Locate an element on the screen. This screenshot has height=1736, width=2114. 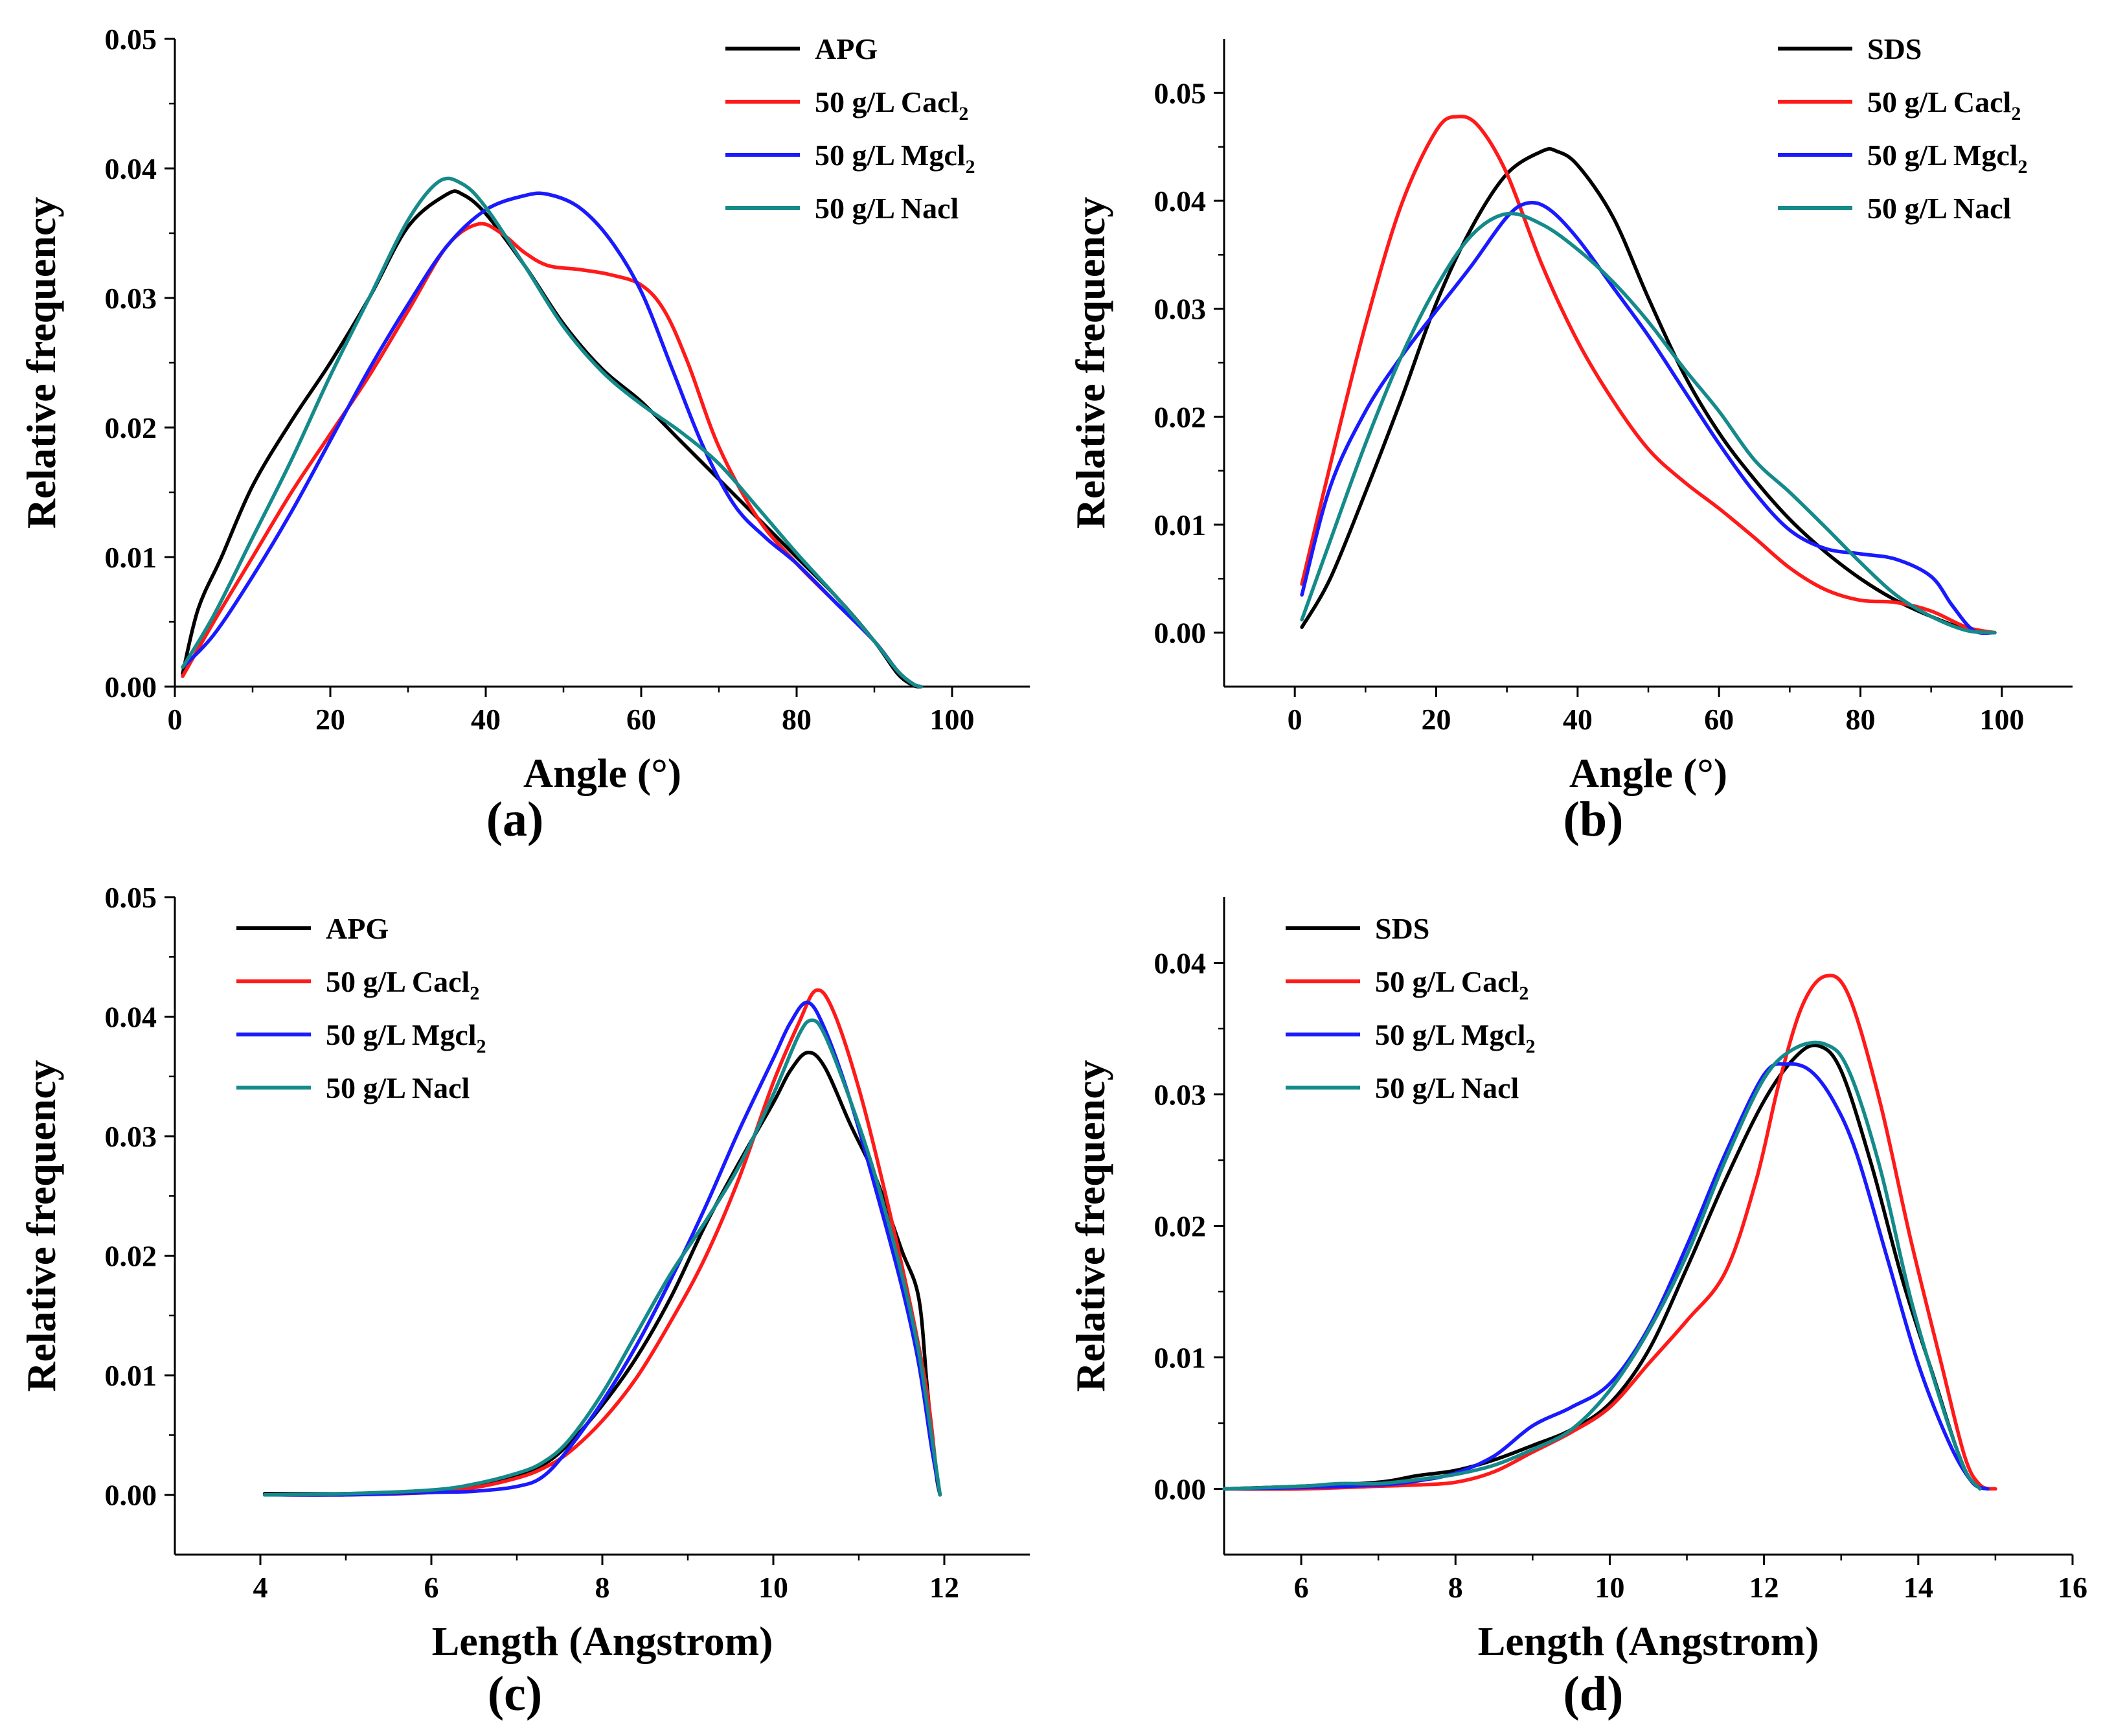
panel-label: (d) is located at coordinates (1594, 1694).